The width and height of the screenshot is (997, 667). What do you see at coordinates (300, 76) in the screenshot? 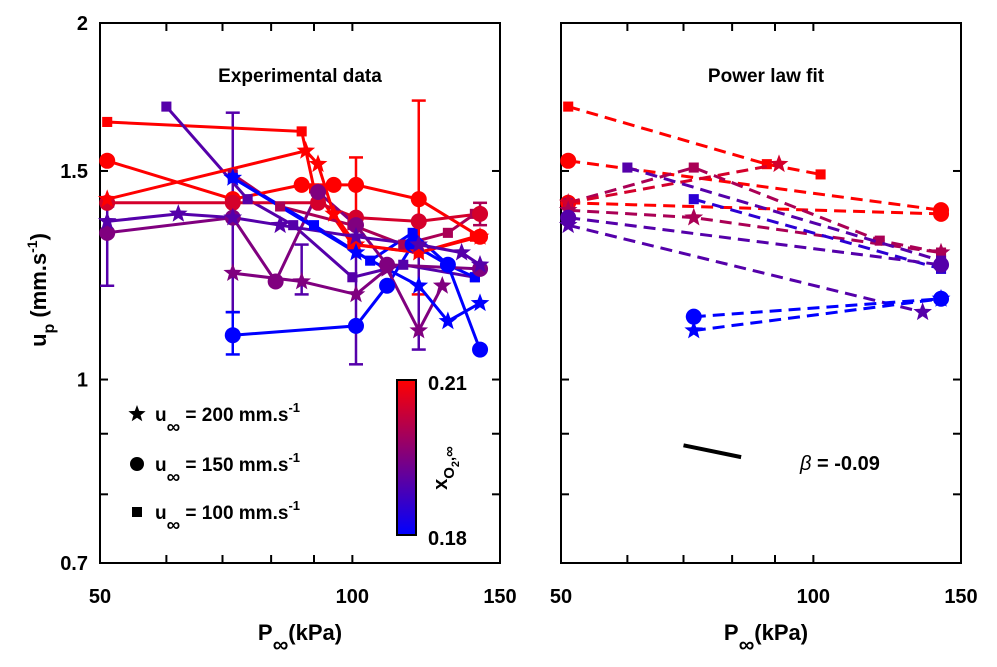
I see `left-panel-title: Experimental data` at bounding box center [300, 76].